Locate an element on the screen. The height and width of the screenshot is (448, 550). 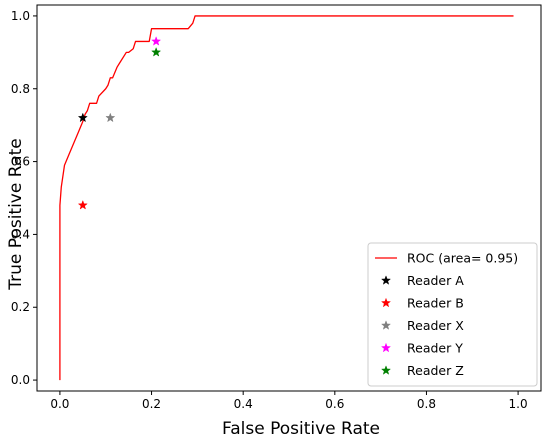
y-tick-label: 0.0 is located at coordinates (20, 380).